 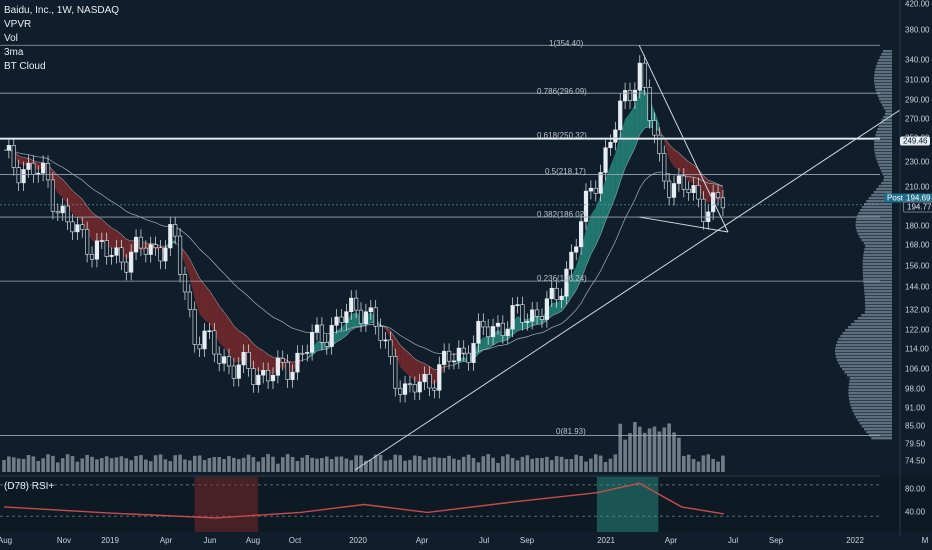 What do you see at coordinates (62, 10) in the screenshot?
I see `symbol-title: Baidu, Inc., 1W, NASDAQ` at bounding box center [62, 10].